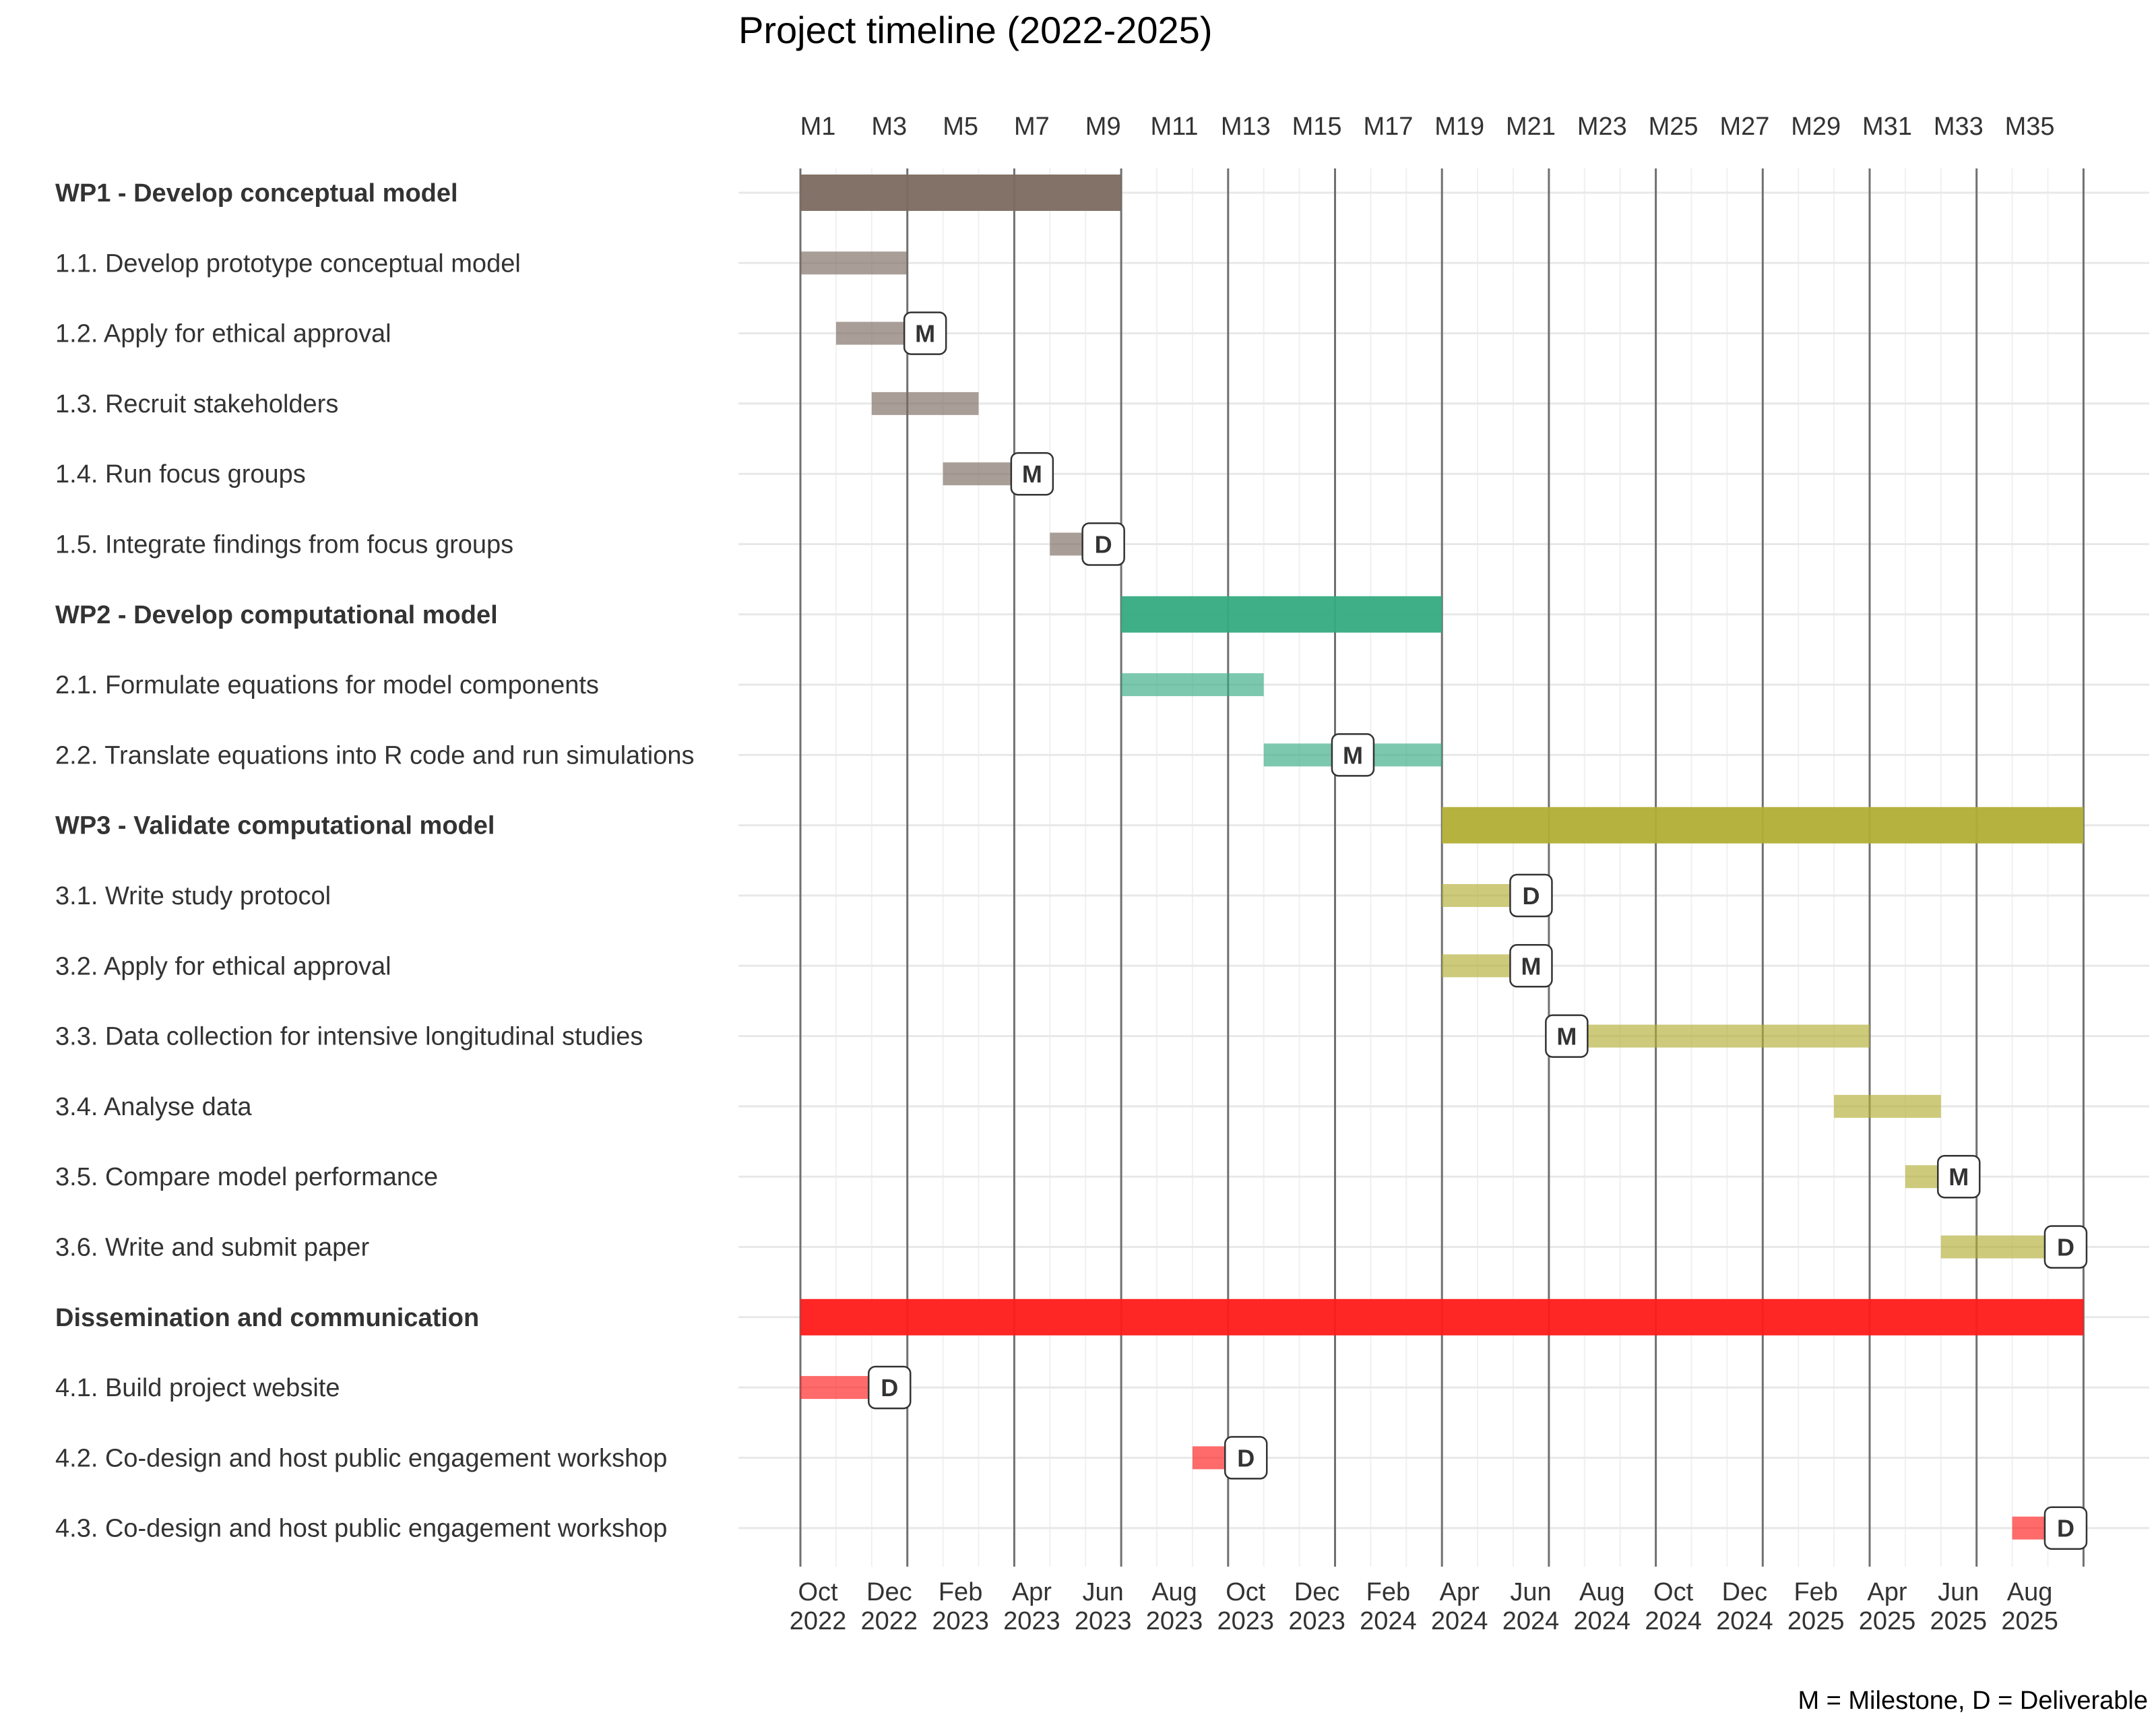 This screenshot has width=2156, height=1725. Describe the element at coordinates (153, 1107) in the screenshot. I see `task-label: 3.4. Analyse data` at that location.